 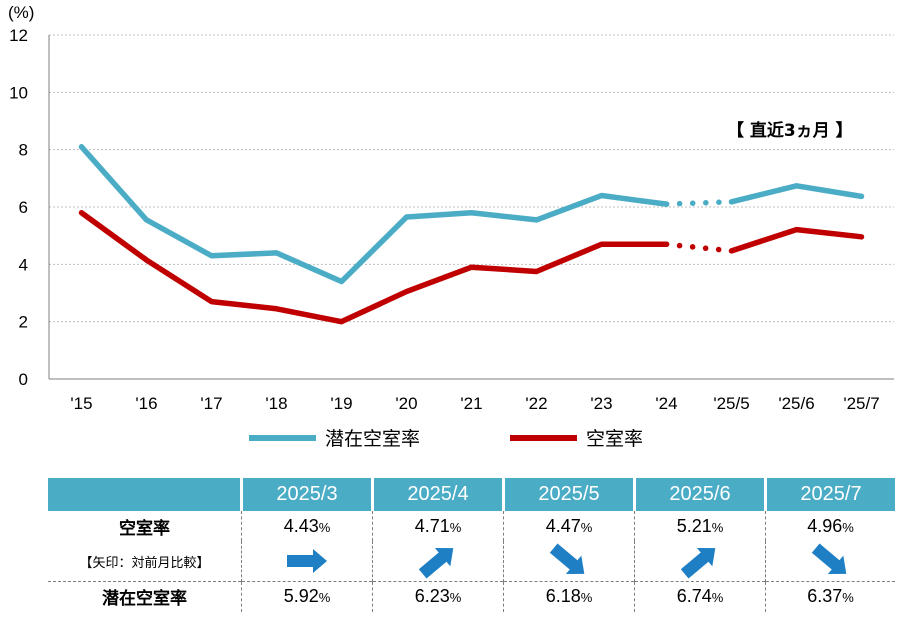 I want to click on potential-number: 5.92, so click(x=301, y=596).